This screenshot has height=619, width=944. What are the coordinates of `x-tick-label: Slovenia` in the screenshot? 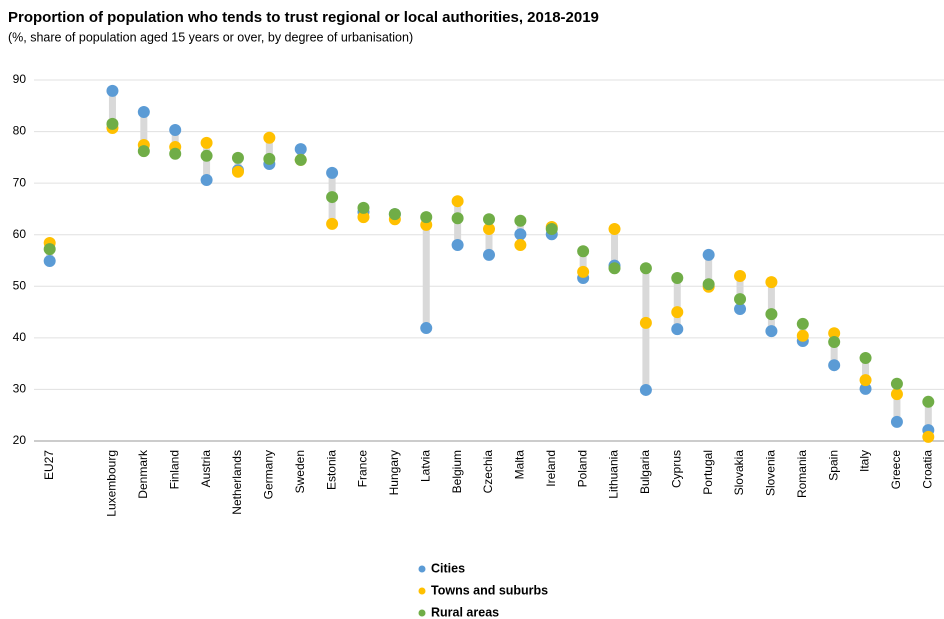 It's located at (771, 473).